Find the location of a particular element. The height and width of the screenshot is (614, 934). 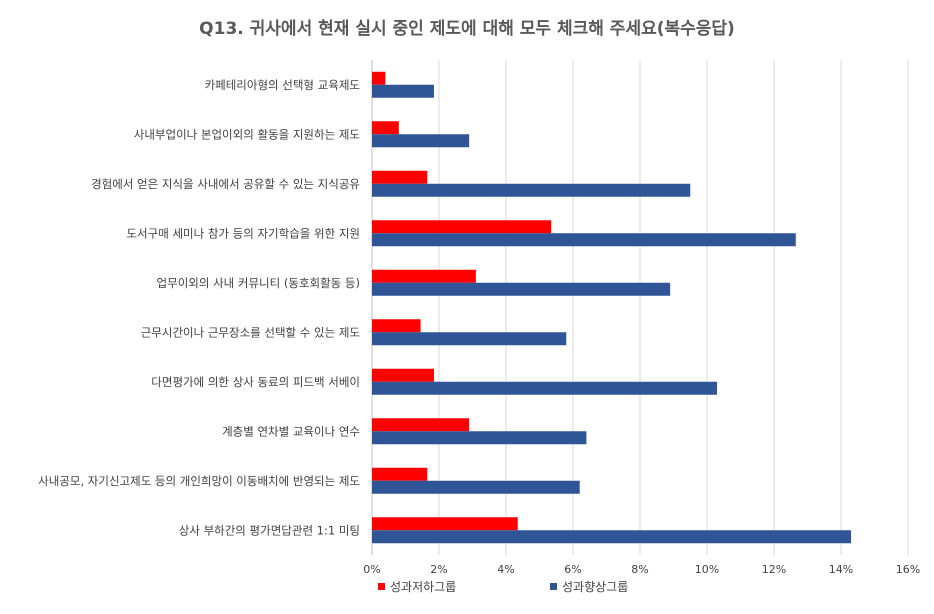

x-tick-labels: 0% 2% 4% 6% 8% 10% 12% 14% 16% is located at coordinates (641, 569).